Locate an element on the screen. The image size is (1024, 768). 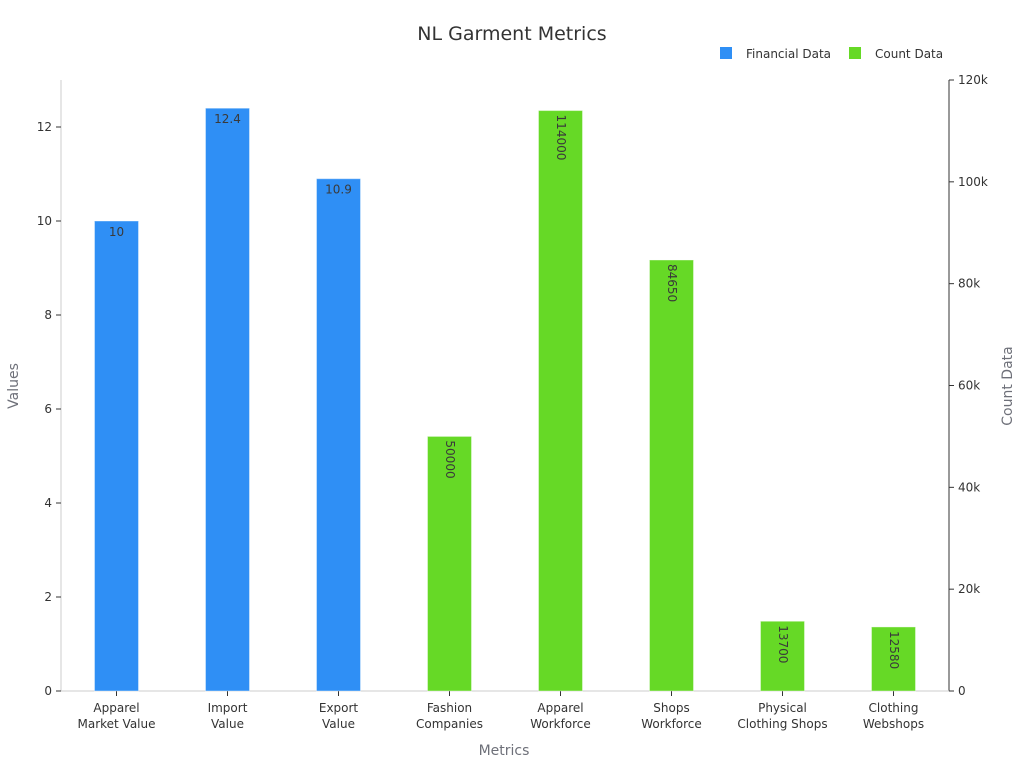
y-tick-label: 12 is located at coordinates (44, 127).